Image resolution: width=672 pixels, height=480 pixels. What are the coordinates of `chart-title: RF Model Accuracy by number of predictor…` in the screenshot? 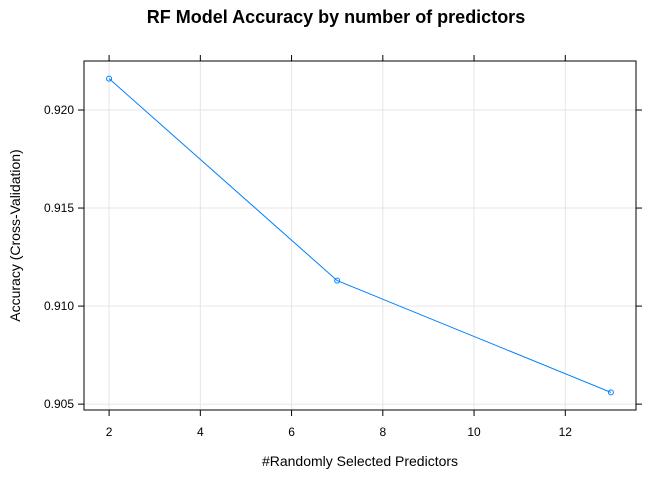 It's located at (336, 17).